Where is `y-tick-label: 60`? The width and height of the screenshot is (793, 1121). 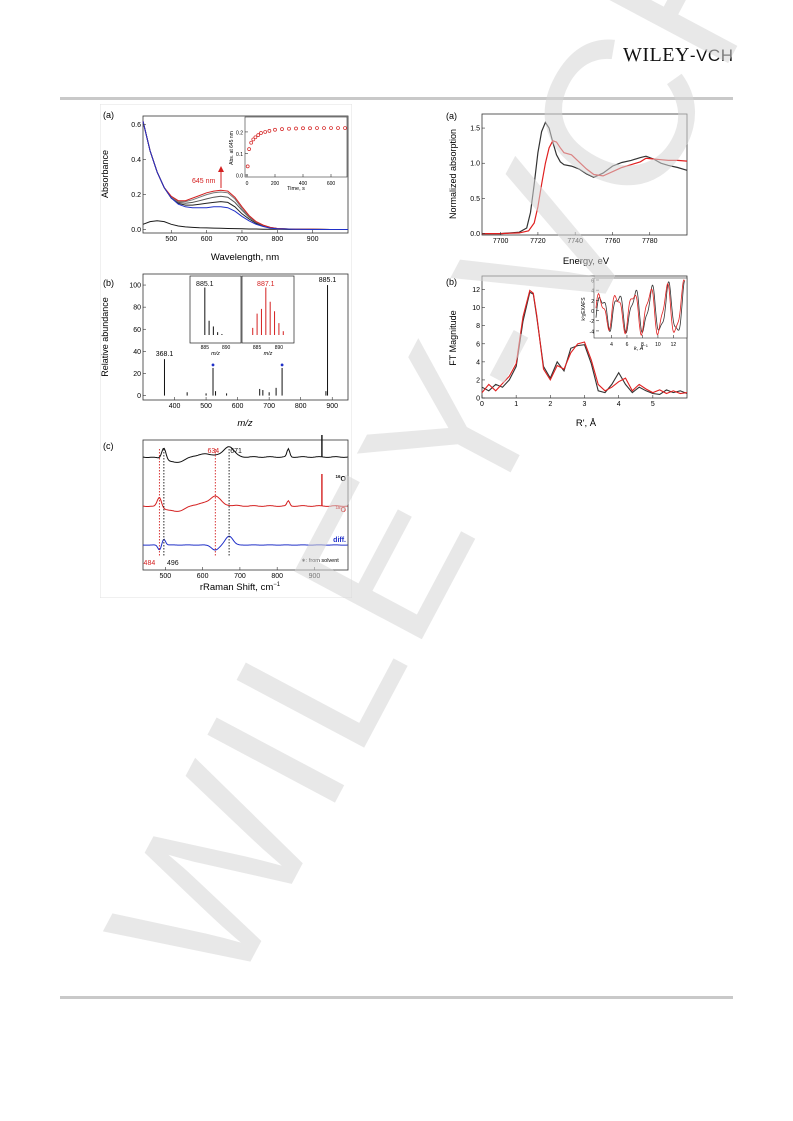 y-tick-label: 60 is located at coordinates (137, 330).